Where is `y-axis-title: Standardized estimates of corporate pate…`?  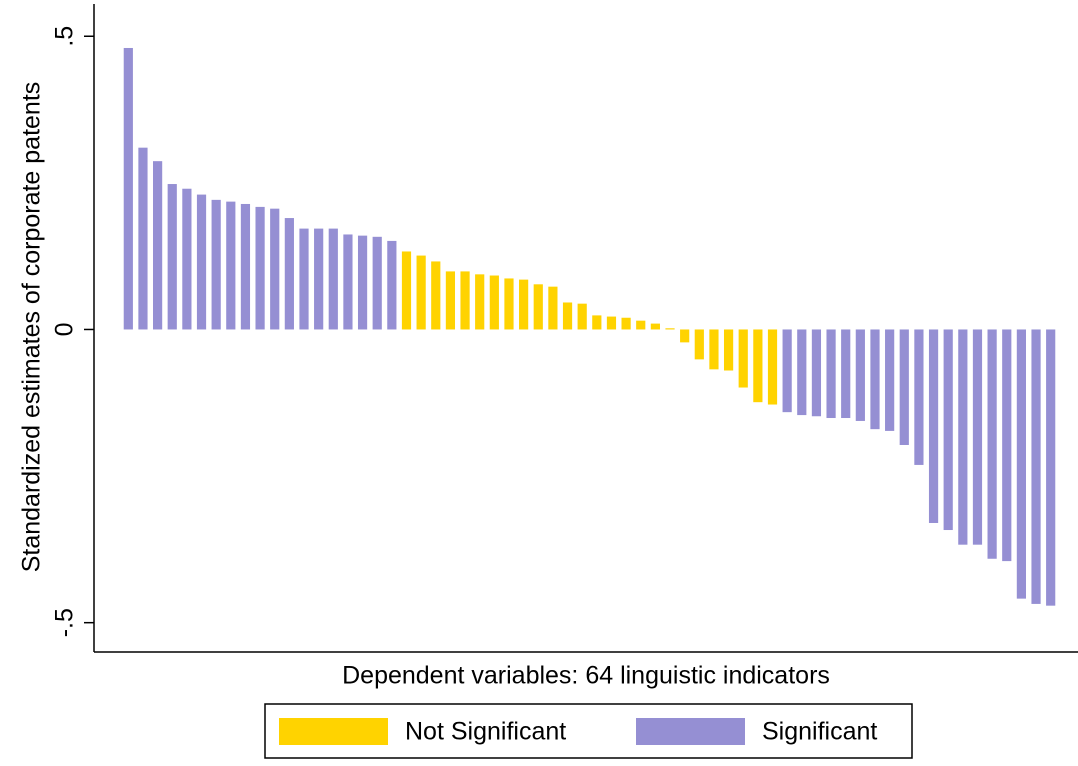
y-axis-title: Standardized estimates of corporate pate… is located at coordinates (32, 327).